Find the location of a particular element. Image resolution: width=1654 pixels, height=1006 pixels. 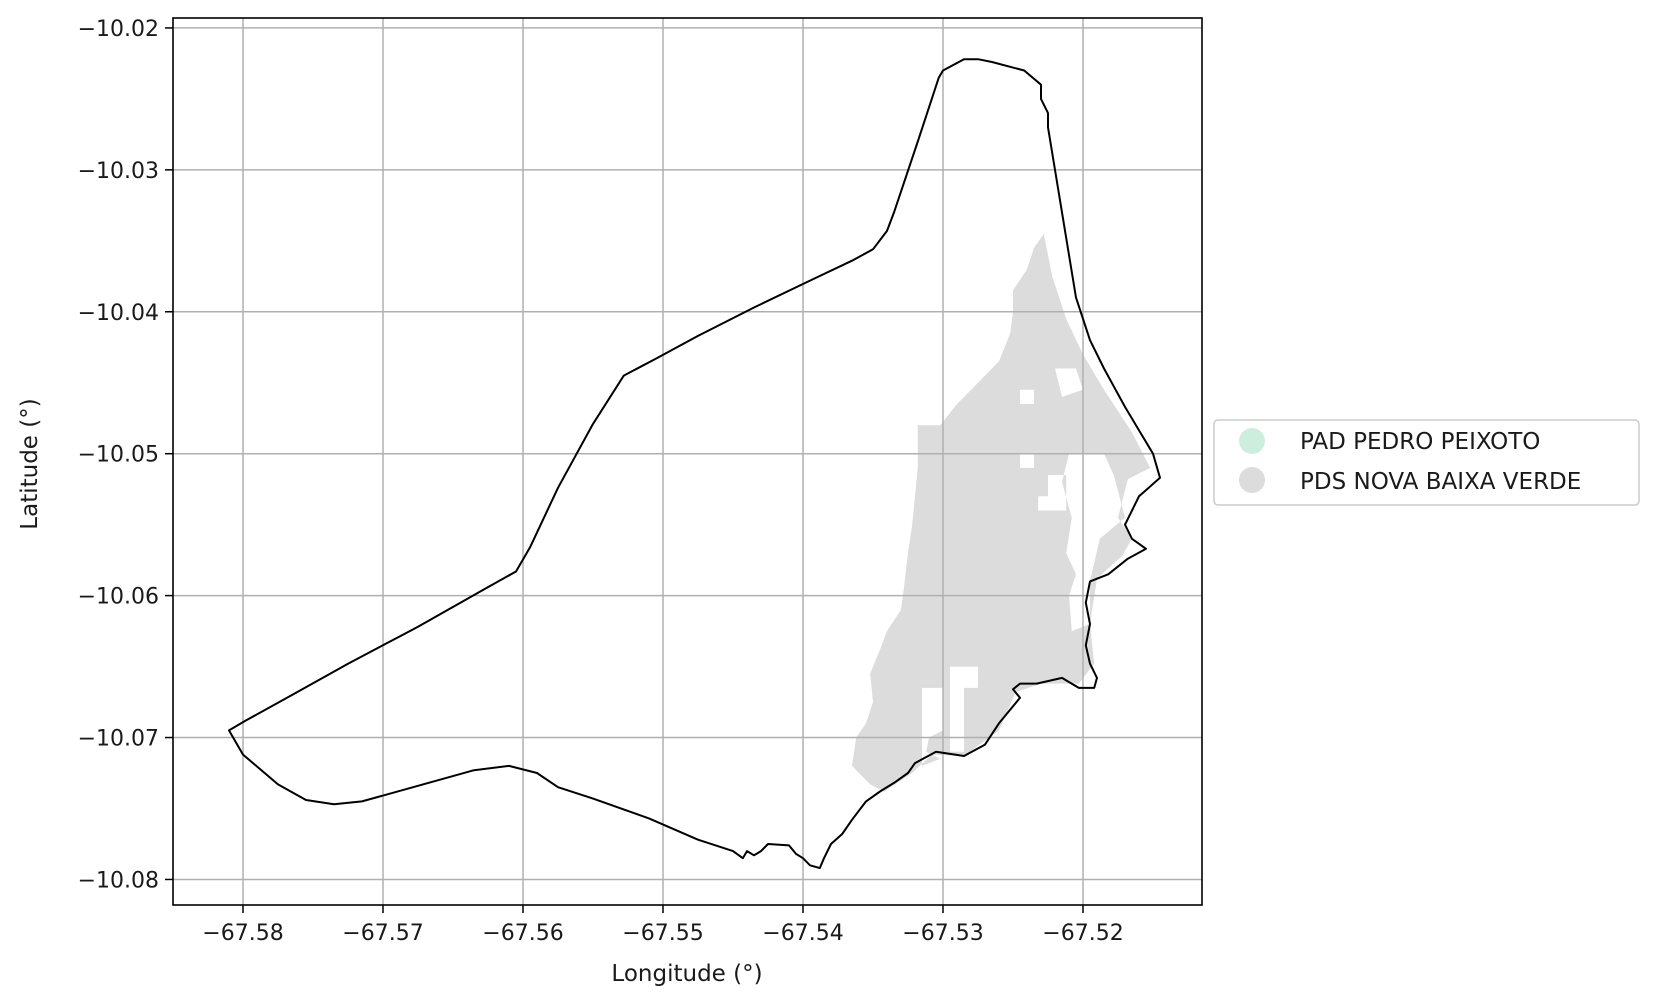

x-tick-label: −67.52 is located at coordinates (1082, 933).